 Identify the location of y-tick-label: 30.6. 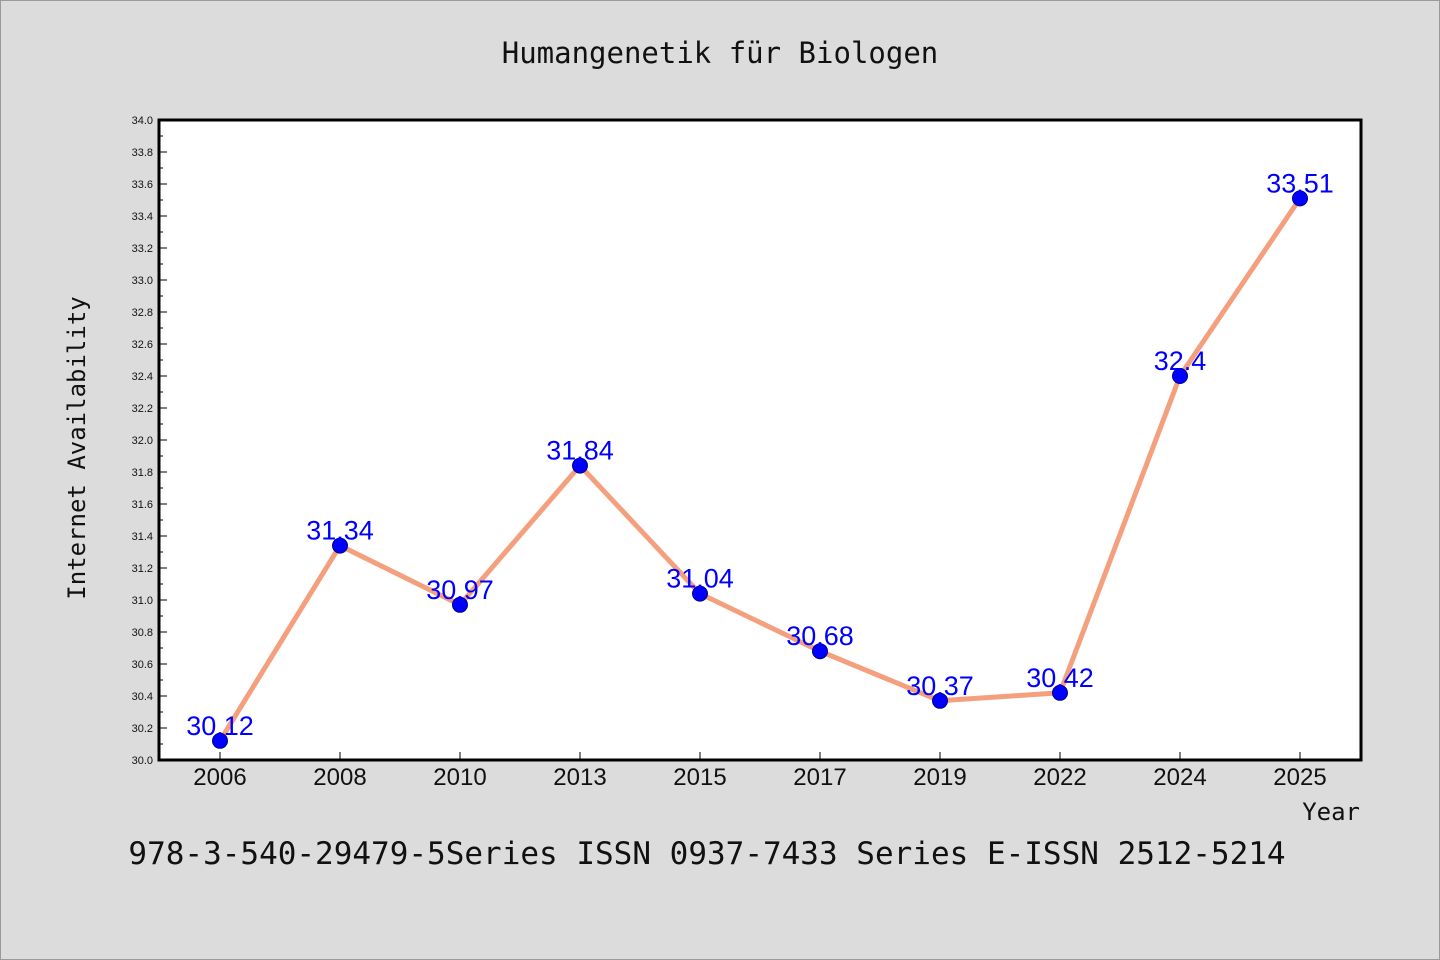
(142, 665).